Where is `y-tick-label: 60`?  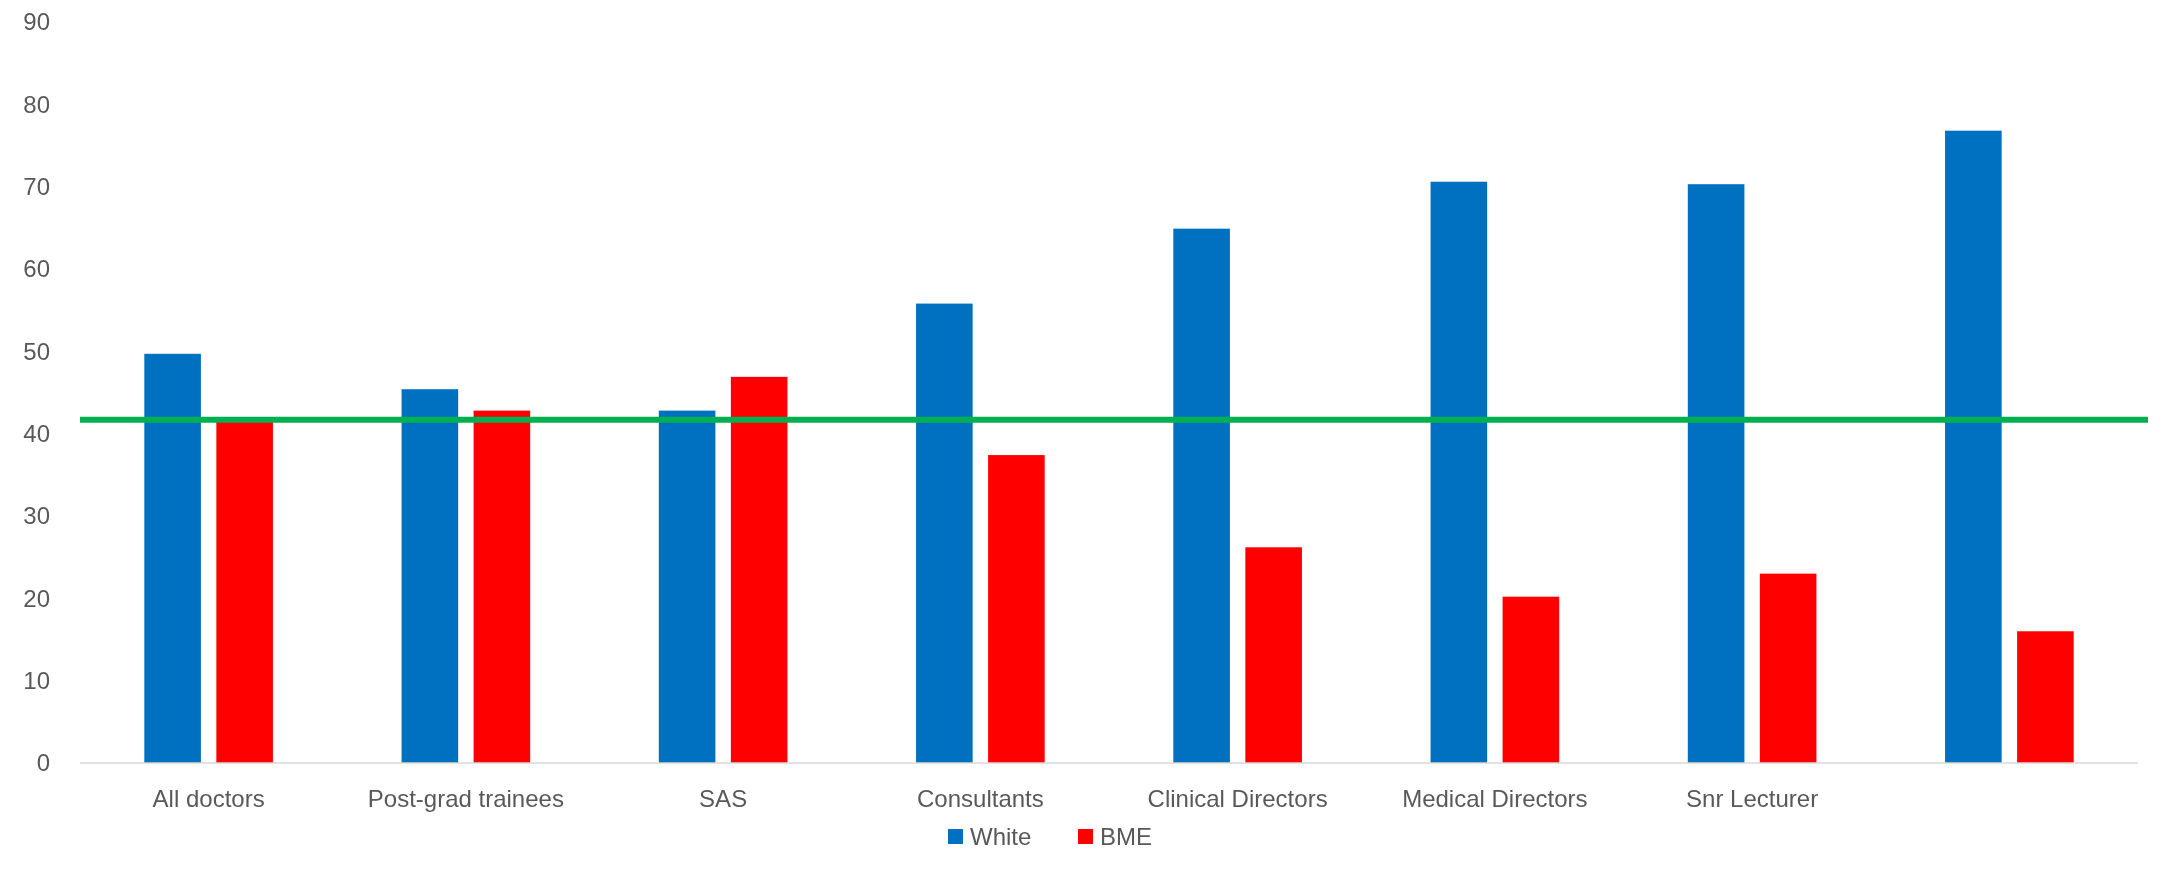 y-tick-label: 60 is located at coordinates (36, 269).